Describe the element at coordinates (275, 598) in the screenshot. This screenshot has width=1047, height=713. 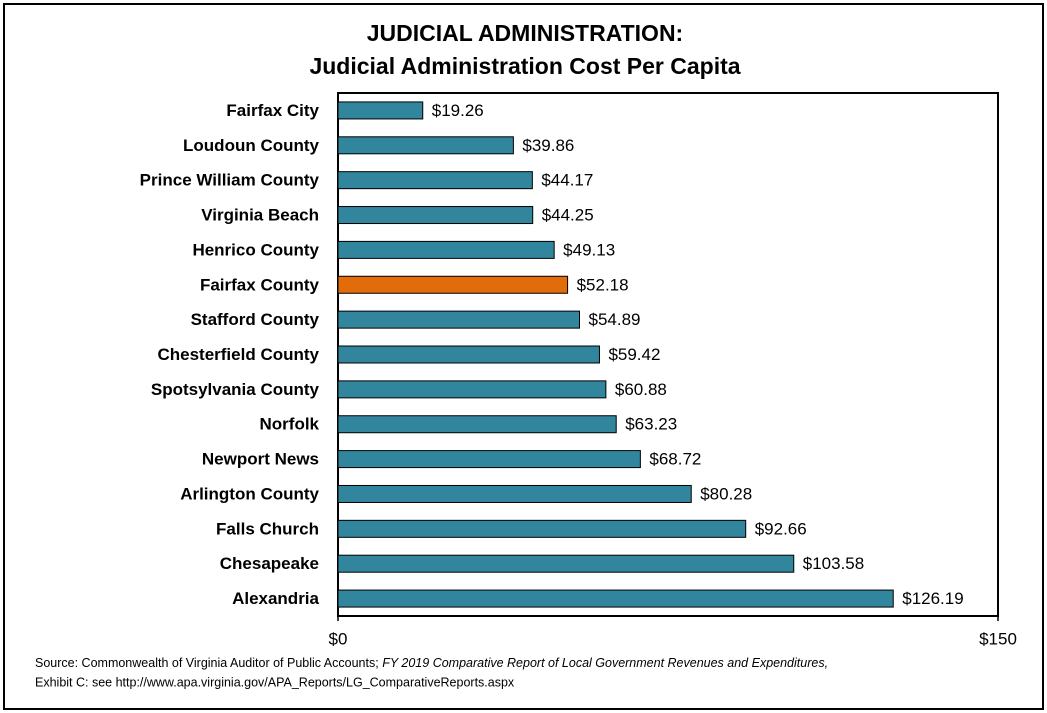
I see `y-tick-label: Alexandria` at that location.